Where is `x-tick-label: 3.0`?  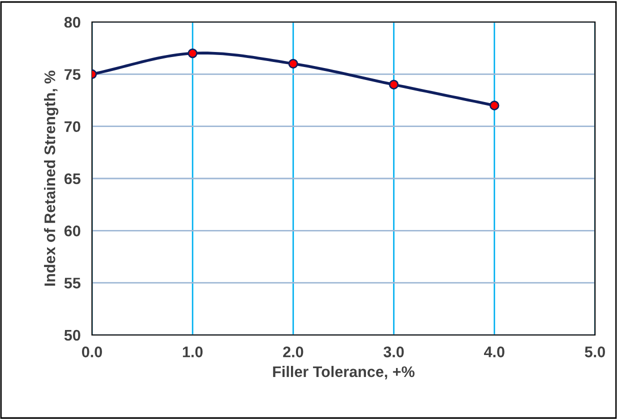 x-tick-label: 3.0 is located at coordinates (394, 352).